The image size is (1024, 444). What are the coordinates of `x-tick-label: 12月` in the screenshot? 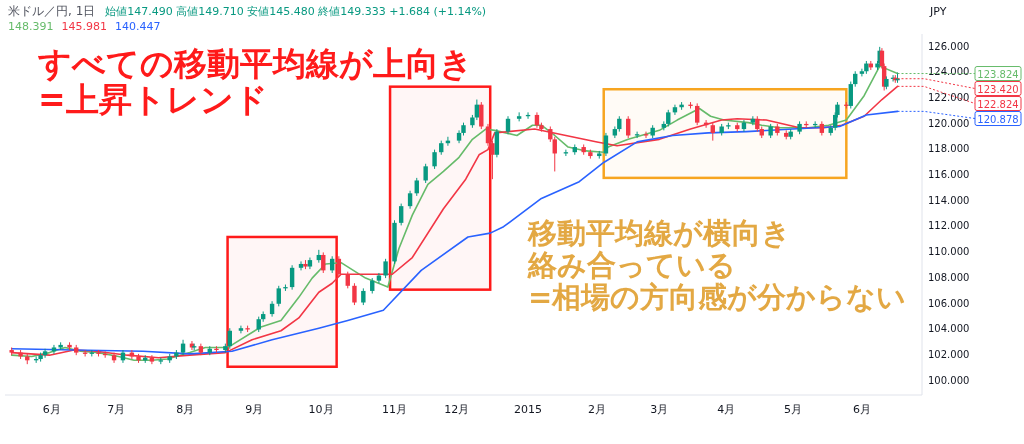 It's located at (457, 409).